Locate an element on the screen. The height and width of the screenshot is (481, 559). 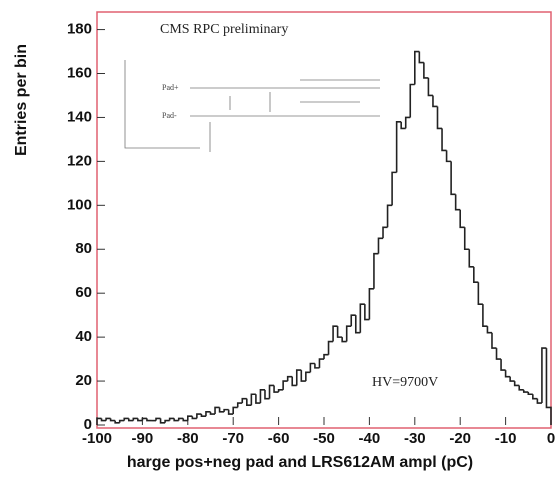
x-tick-label: -70 is located at coordinates (233, 438).